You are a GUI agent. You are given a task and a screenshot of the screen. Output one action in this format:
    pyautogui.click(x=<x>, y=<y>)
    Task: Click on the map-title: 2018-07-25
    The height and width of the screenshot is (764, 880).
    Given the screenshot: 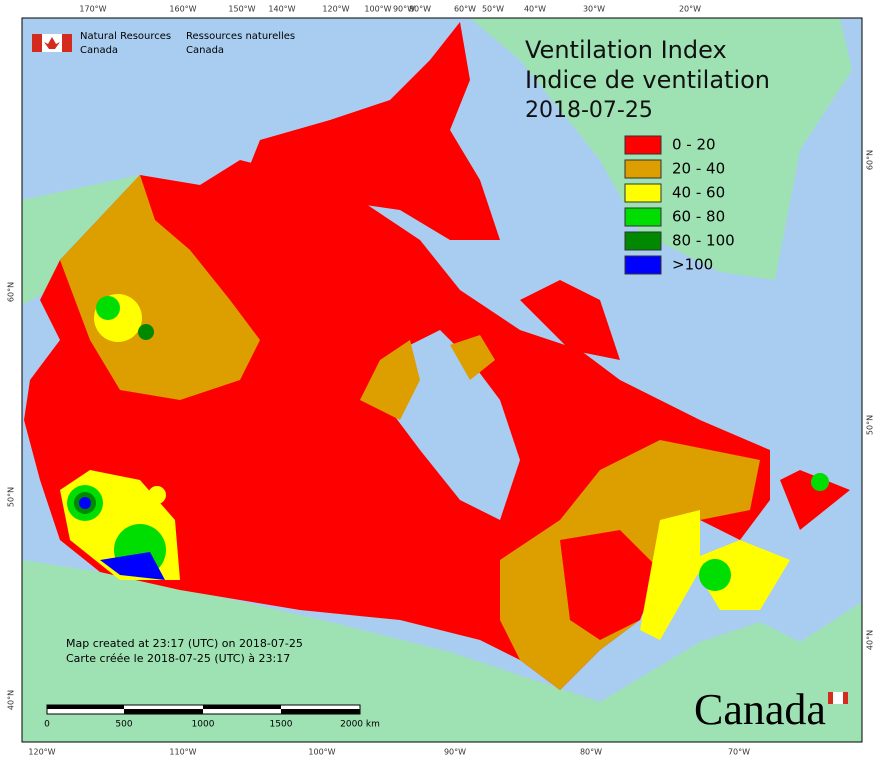 What is the action you would take?
    pyautogui.click(x=589, y=110)
    